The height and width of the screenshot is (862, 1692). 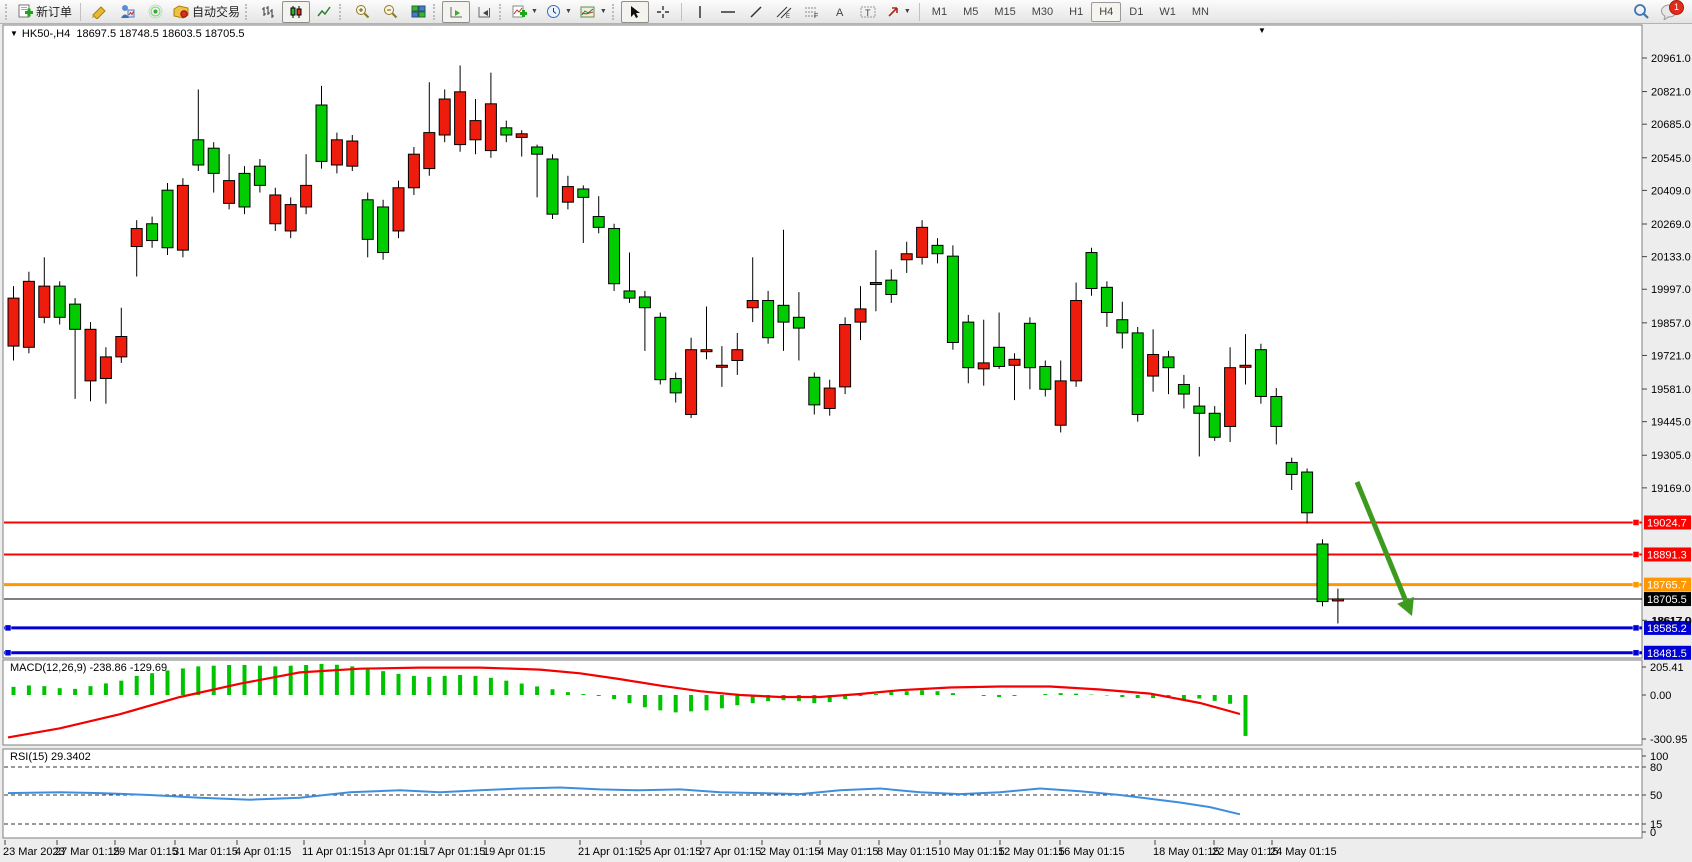 What do you see at coordinates (971, 11) in the screenshot?
I see `timeframe-tab-M5: M5` at bounding box center [971, 11].